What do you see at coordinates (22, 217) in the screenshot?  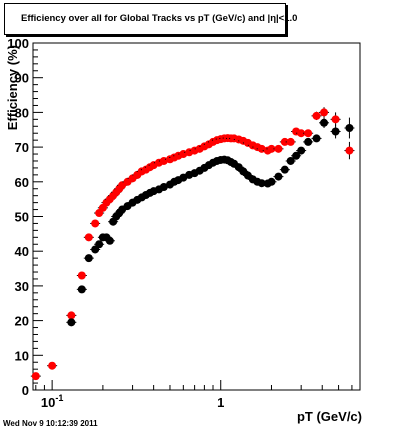 I see `y-tick-label: 50` at bounding box center [22, 217].